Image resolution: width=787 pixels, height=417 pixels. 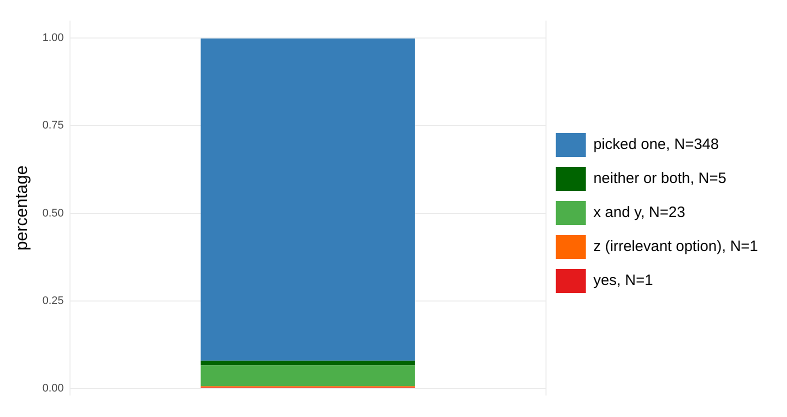 I want to click on legend-label: neither or both, N=5, so click(x=659, y=179).